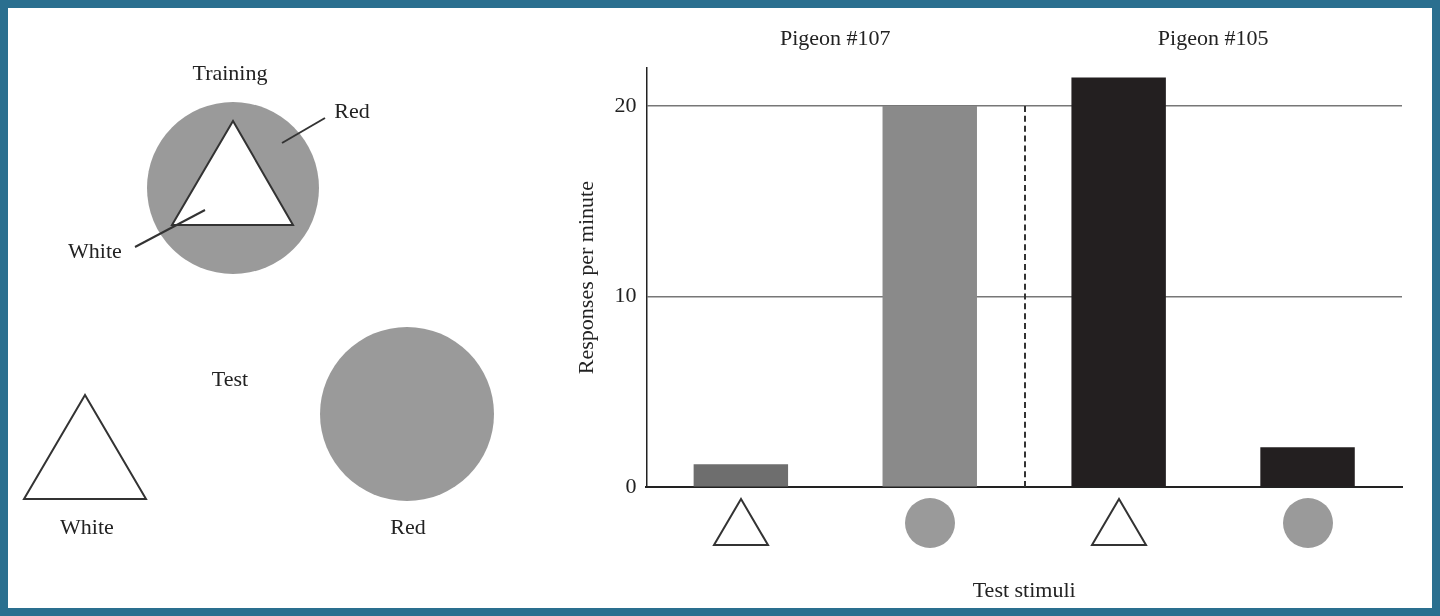 Image resolution: width=1440 pixels, height=616 pixels. What do you see at coordinates (625, 295) in the screenshot?
I see `y-tick-label: 10` at bounding box center [625, 295].